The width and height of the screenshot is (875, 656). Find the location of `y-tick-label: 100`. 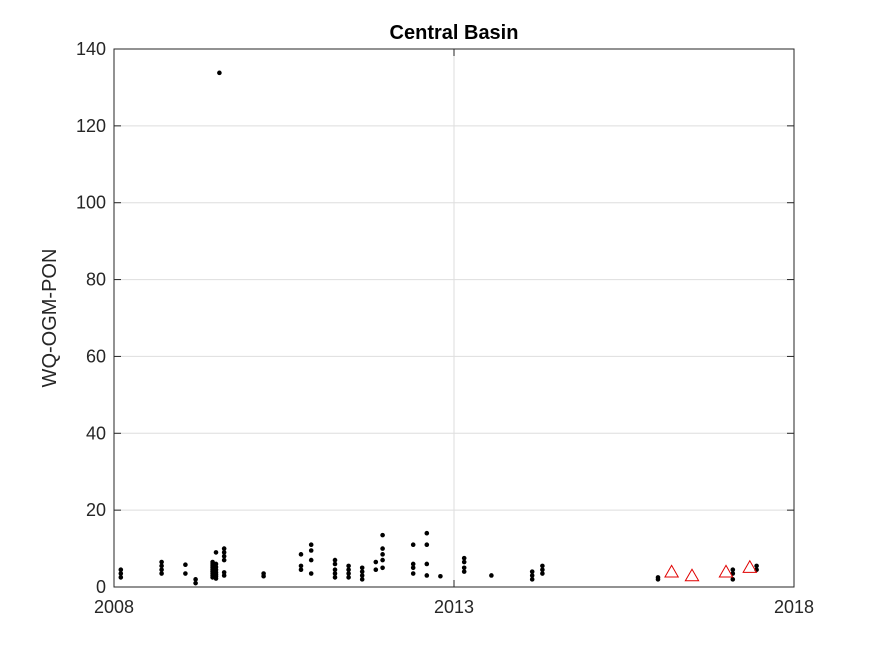

y-tick-label: 100 is located at coordinates (91, 203).